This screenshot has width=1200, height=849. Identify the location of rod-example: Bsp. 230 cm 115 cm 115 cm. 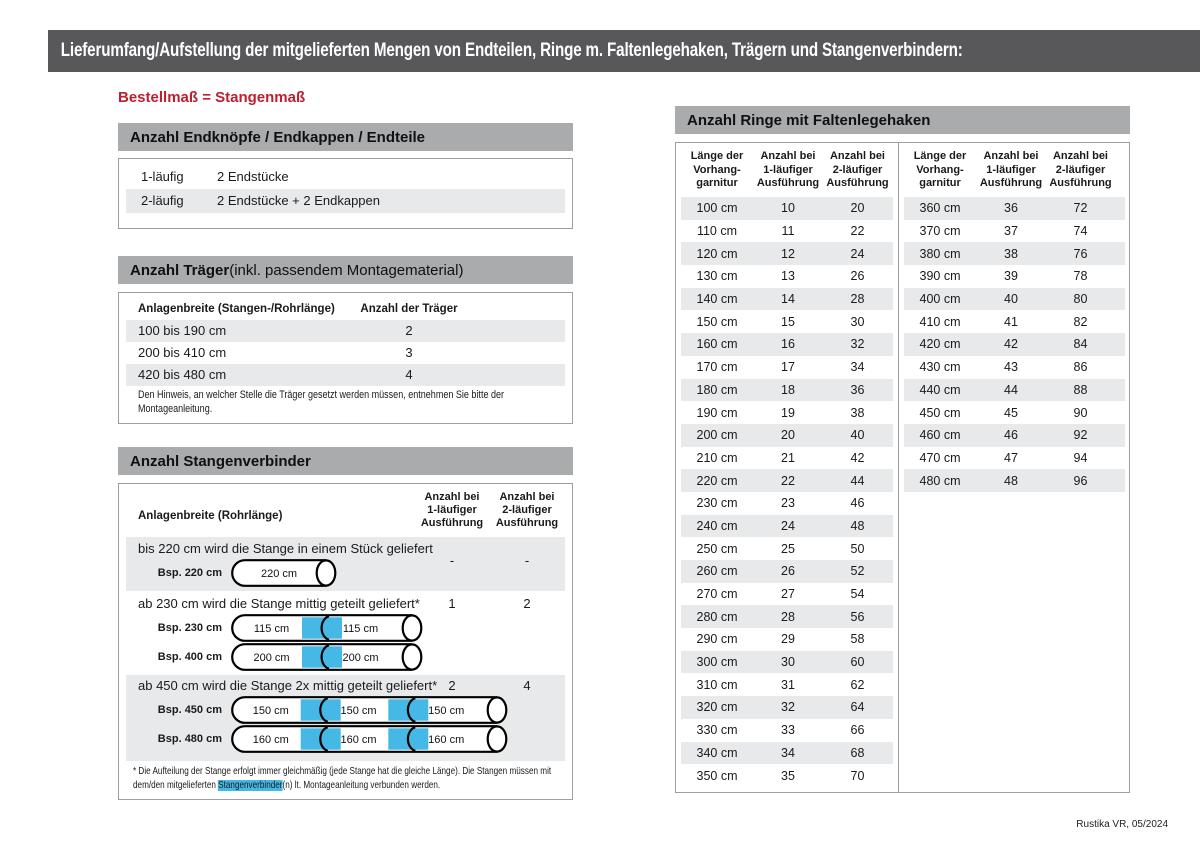
(278, 628).